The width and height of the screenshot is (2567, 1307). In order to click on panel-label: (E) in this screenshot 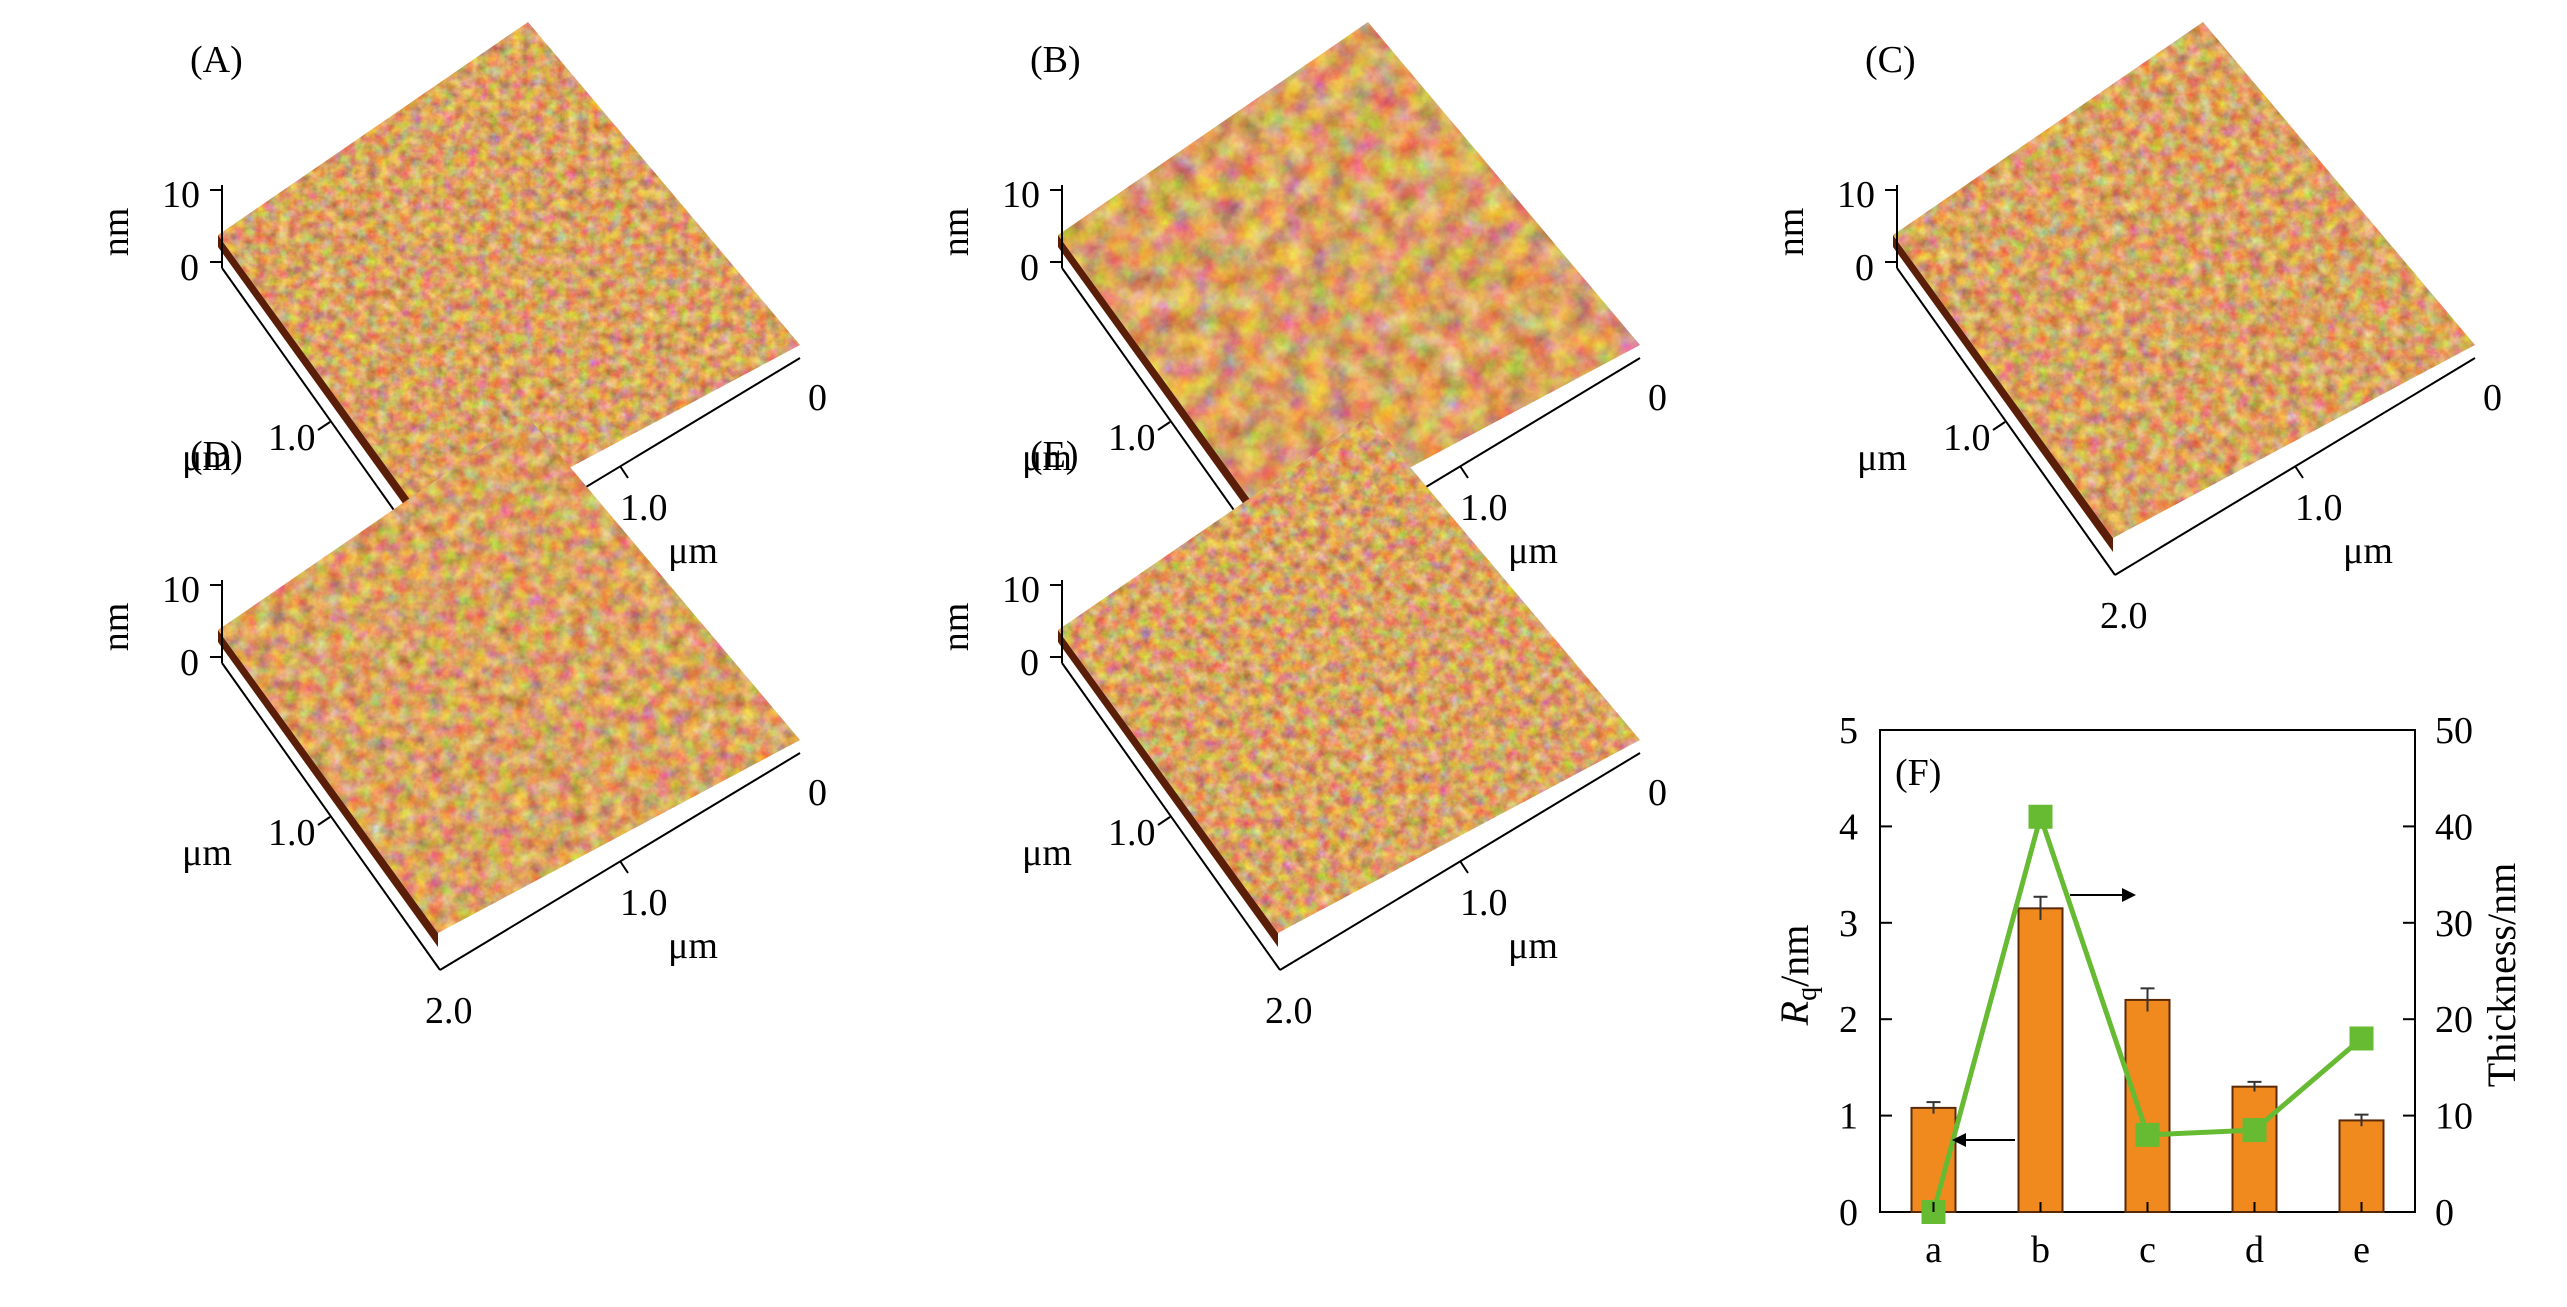, I will do `click(1054, 455)`.